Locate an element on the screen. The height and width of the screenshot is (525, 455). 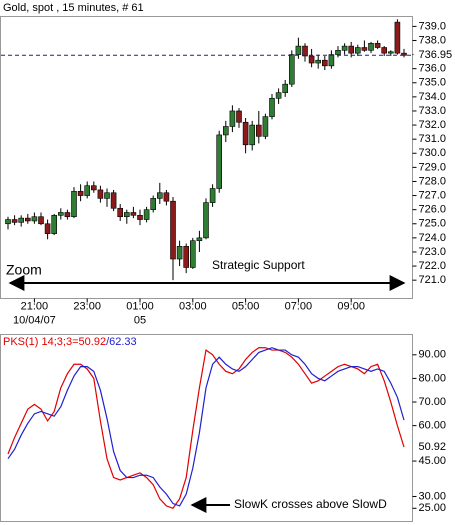
y-tick-label: 725.0 is located at coordinates (433, 224).